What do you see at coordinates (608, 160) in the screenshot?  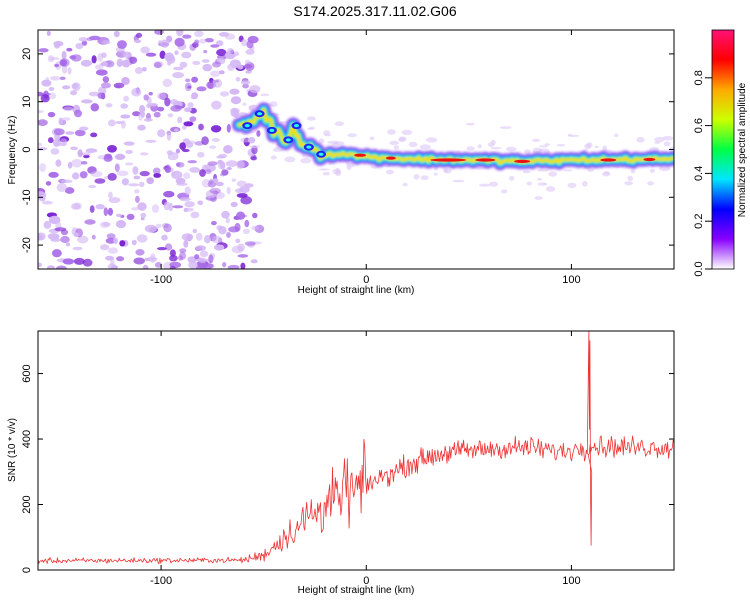 I see `ridge-peak` at bounding box center [608, 160].